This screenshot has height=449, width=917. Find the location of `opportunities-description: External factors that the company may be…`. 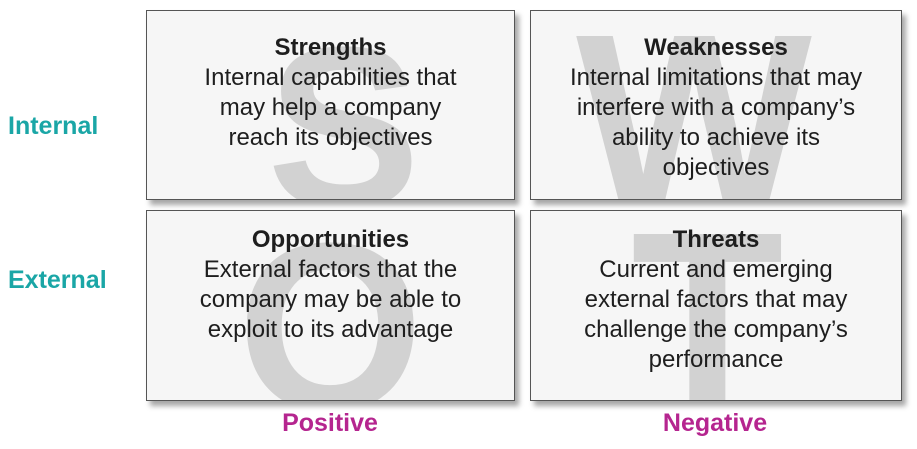

opportunities-description: External factors that the company may be… is located at coordinates (330, 299).